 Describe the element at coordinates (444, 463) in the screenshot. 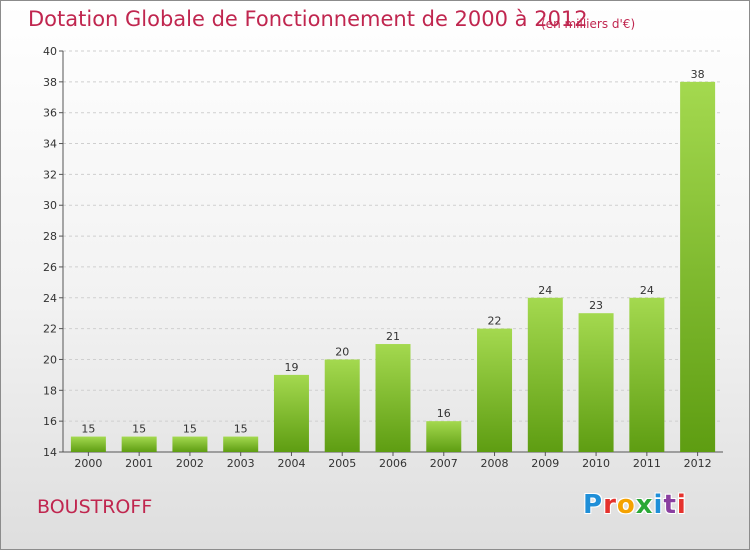

I see `x-tick-label: 2007` at that location.